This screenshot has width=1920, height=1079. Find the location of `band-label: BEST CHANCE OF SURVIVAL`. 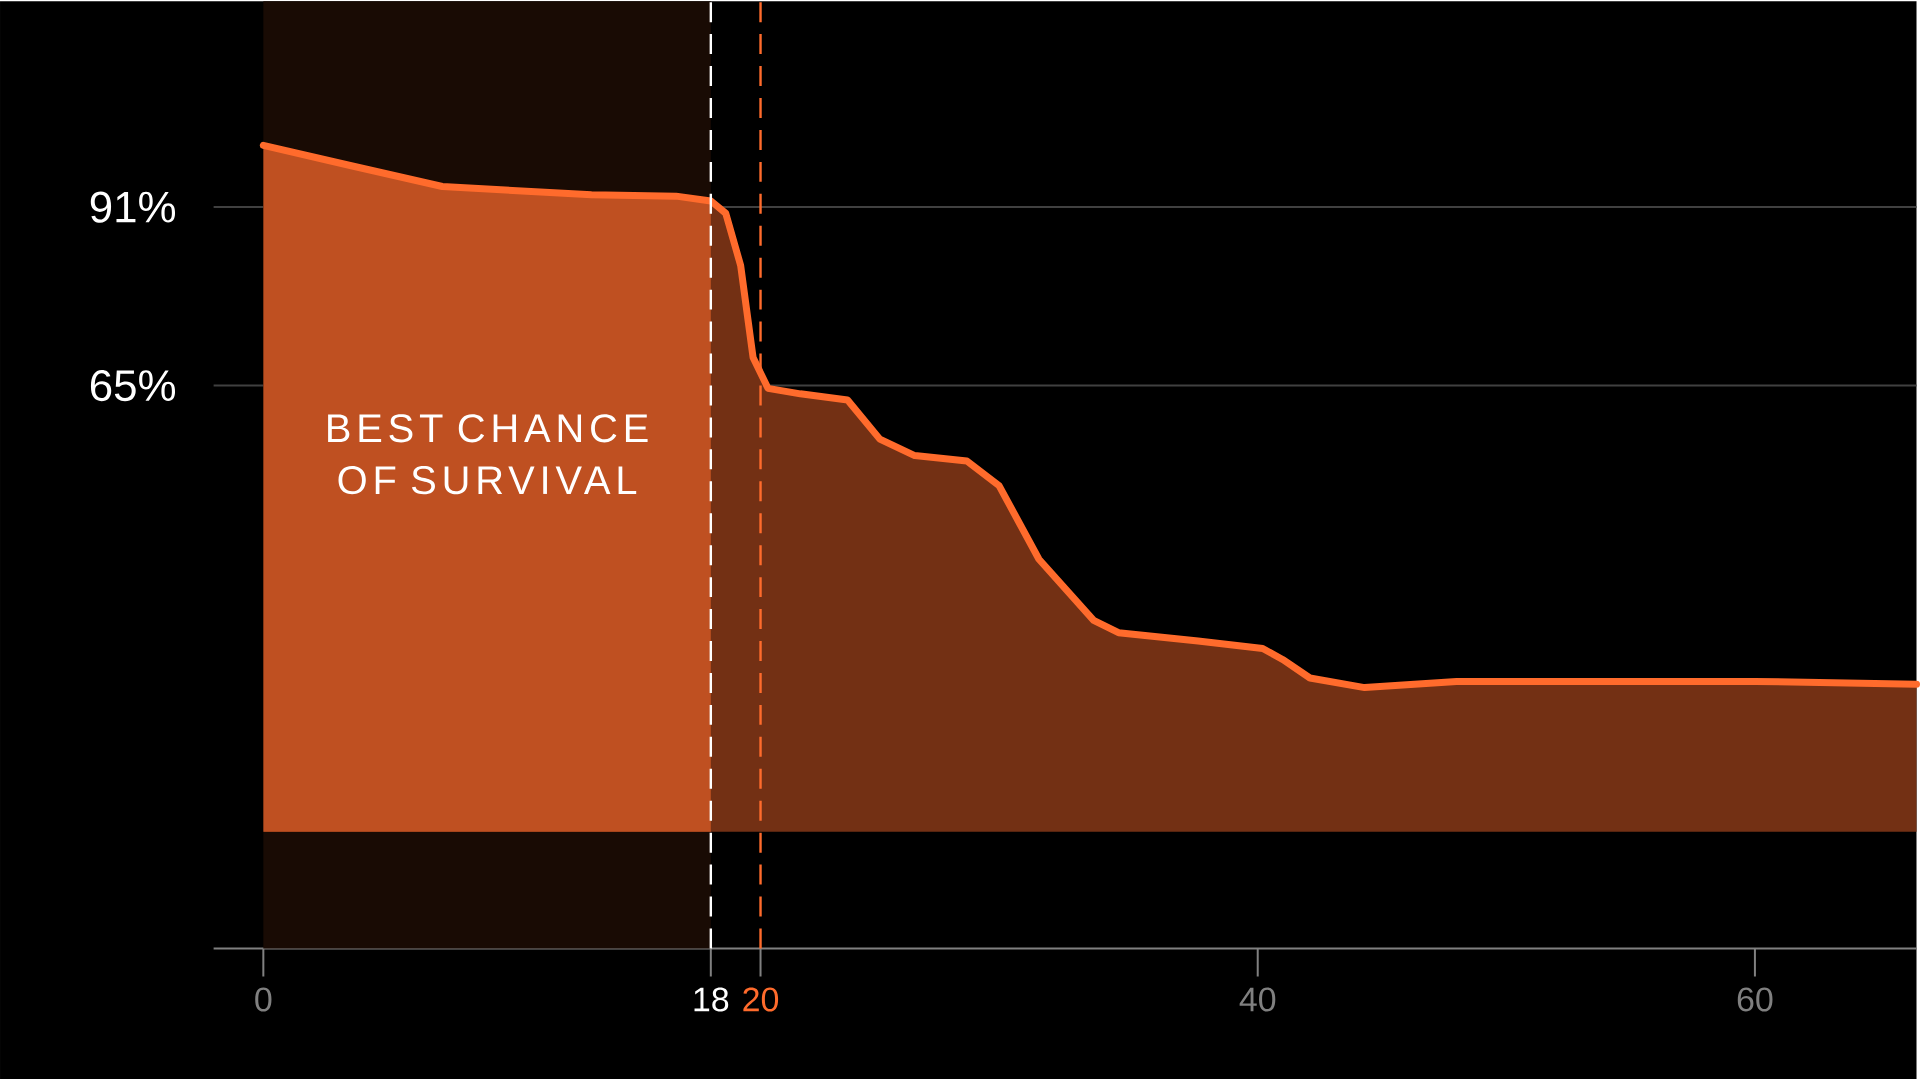

band-label: BEST CHANCE OF SURVIVAL is located at coordinates (488, 454).